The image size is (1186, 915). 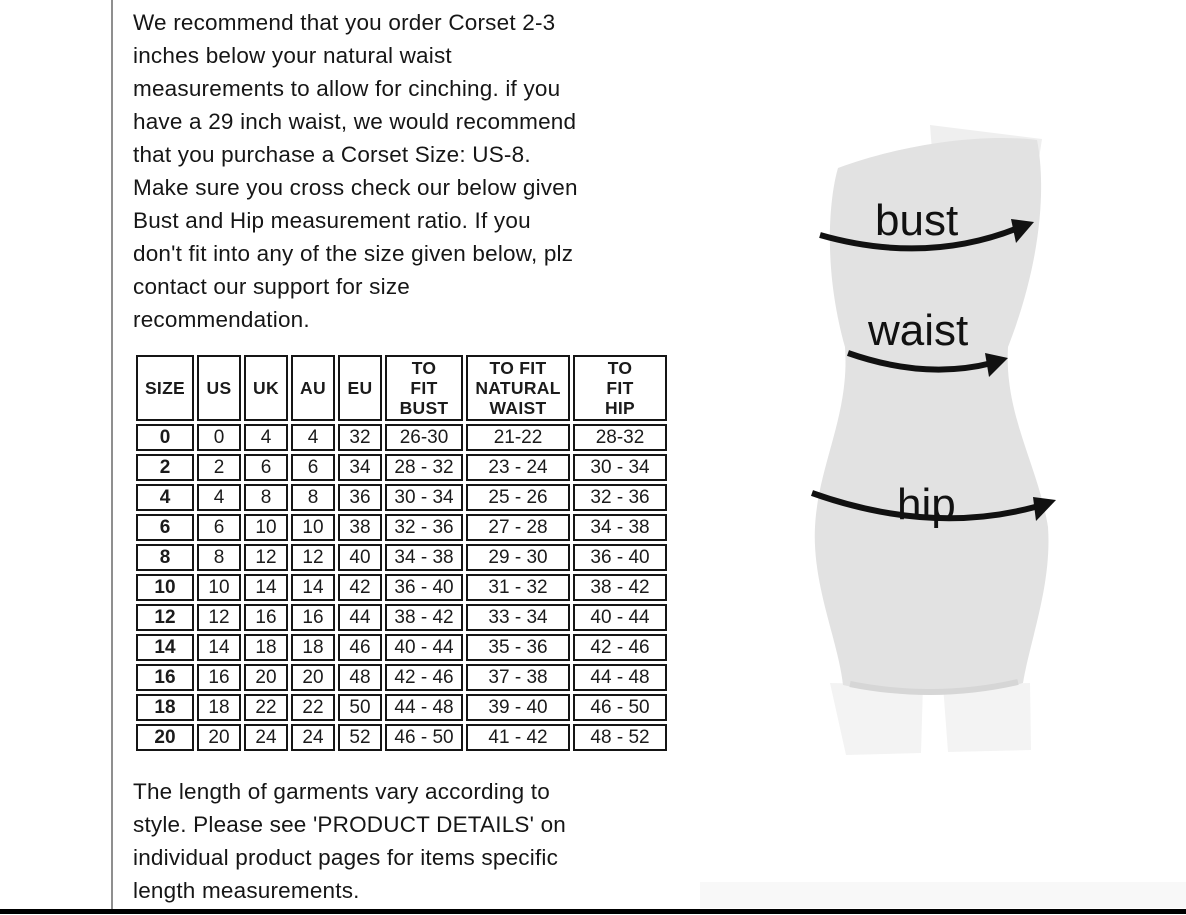 What do you see at coordinates (360, 497) in the screenshot?
I see `measurement-cell: 36` at bounding box center [360, 497].